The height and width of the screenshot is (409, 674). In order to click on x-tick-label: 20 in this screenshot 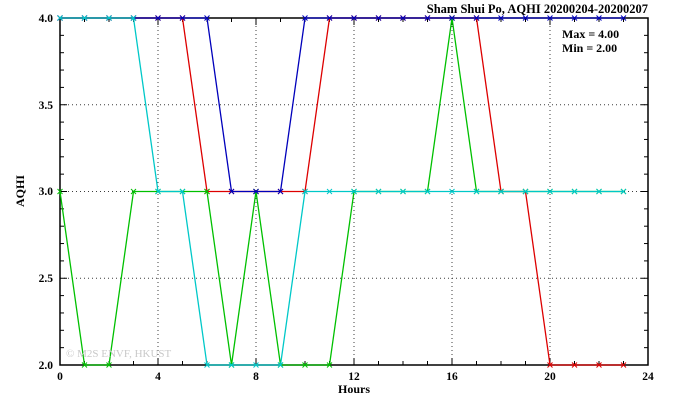, I will do `click(550, 377)`.